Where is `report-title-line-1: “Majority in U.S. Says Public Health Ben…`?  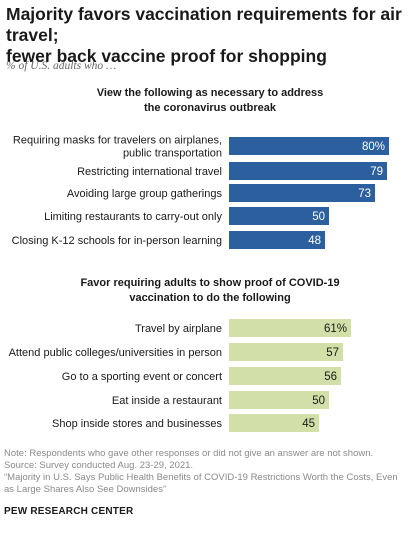 report-title-line-1: “Majority in U.S. Says Public Health Ben… is located at coordinates (201, 477).